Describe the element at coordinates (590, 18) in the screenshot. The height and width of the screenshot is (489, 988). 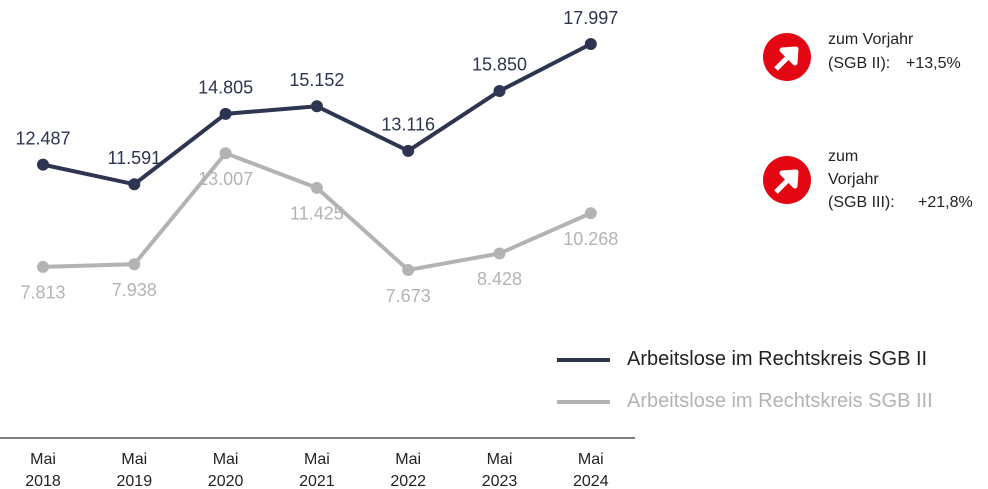
I see `data-label: 17.997` at that location.